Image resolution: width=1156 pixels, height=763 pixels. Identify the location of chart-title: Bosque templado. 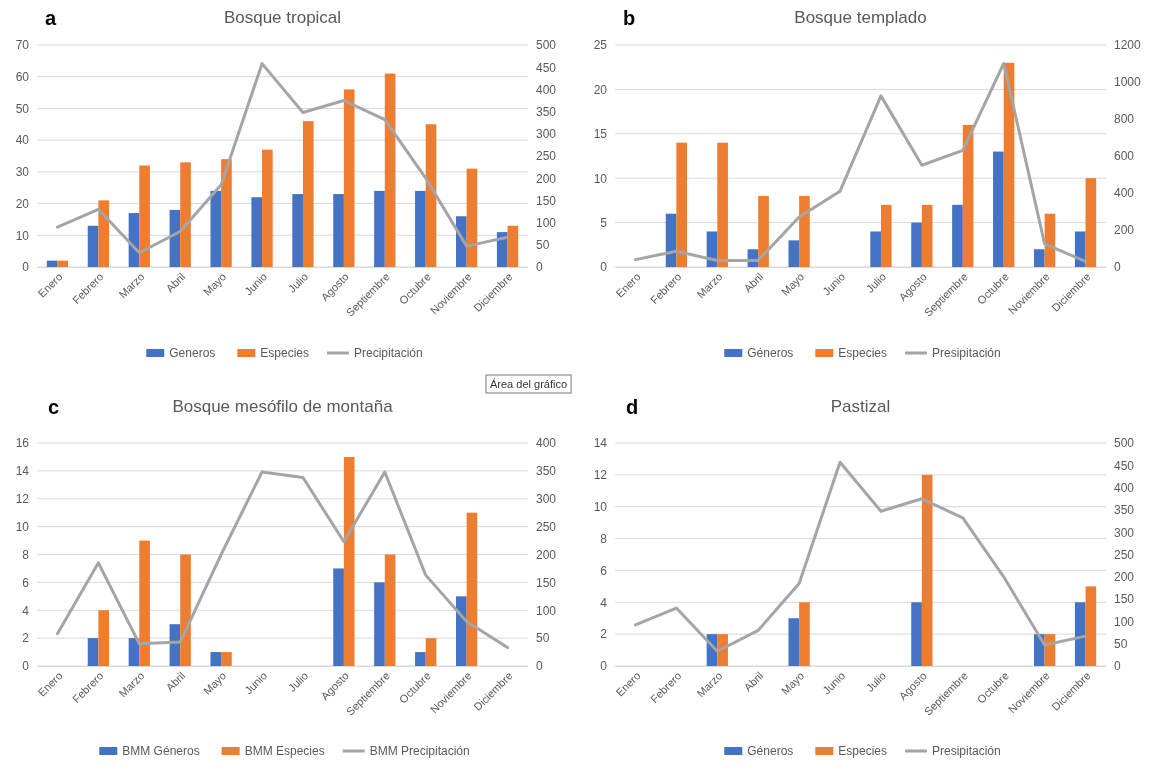
(860, 17).